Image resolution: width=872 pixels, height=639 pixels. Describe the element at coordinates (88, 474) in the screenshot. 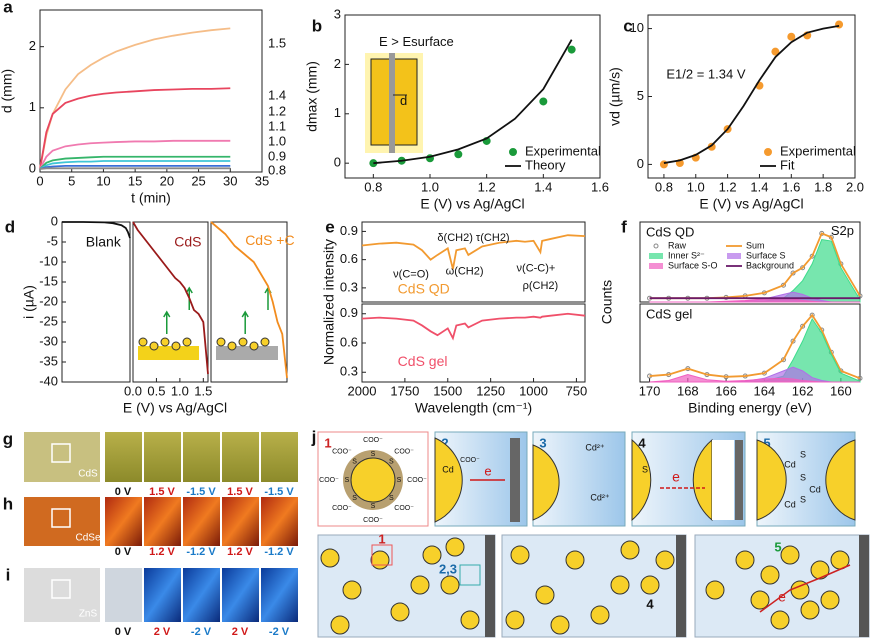

I see `sample-label: CdS` at that location.